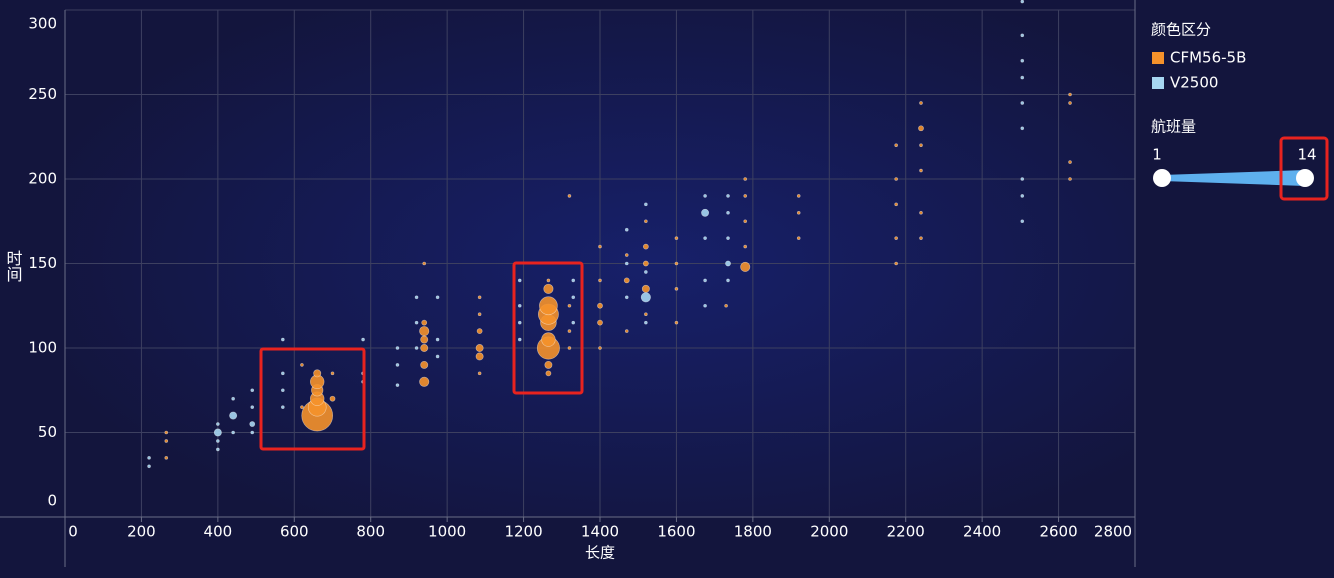 Image resolution: width=1334 pixels, height=578 pixels. Describe the element at coordinates (42, 94) in the screenshot. I see `y-tick-label: 250` at that location.